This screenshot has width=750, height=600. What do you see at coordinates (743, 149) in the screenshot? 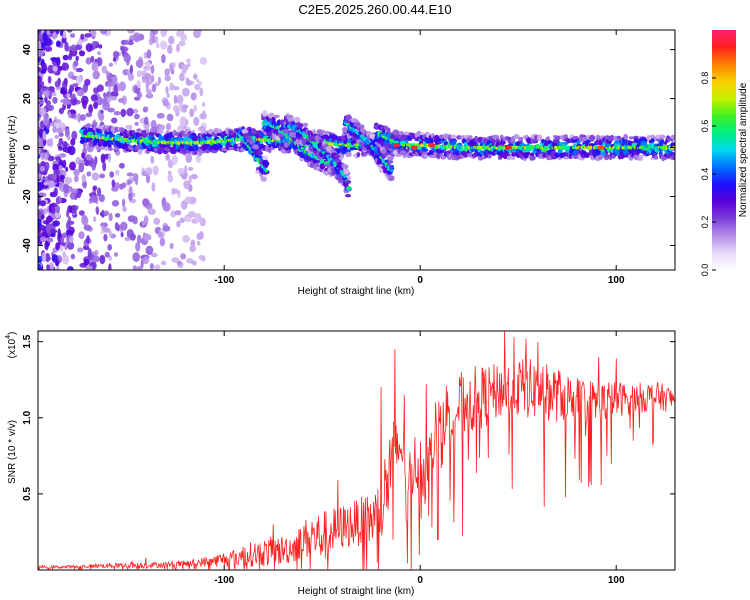
I see `colorbar-label: Normalized spectral amplitude` at bounding box center [743, 149].